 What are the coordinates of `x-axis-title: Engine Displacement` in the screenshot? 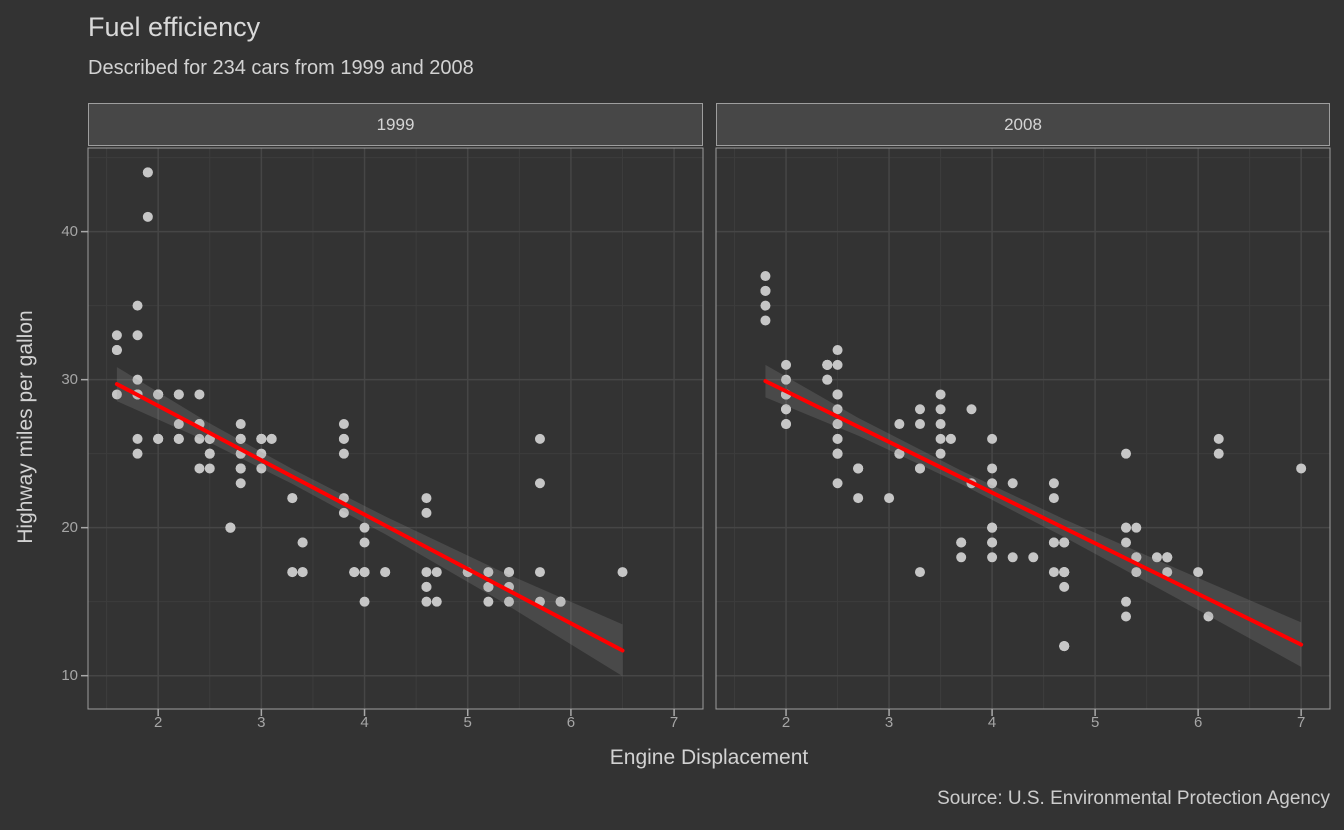 It's located at (709, 757).